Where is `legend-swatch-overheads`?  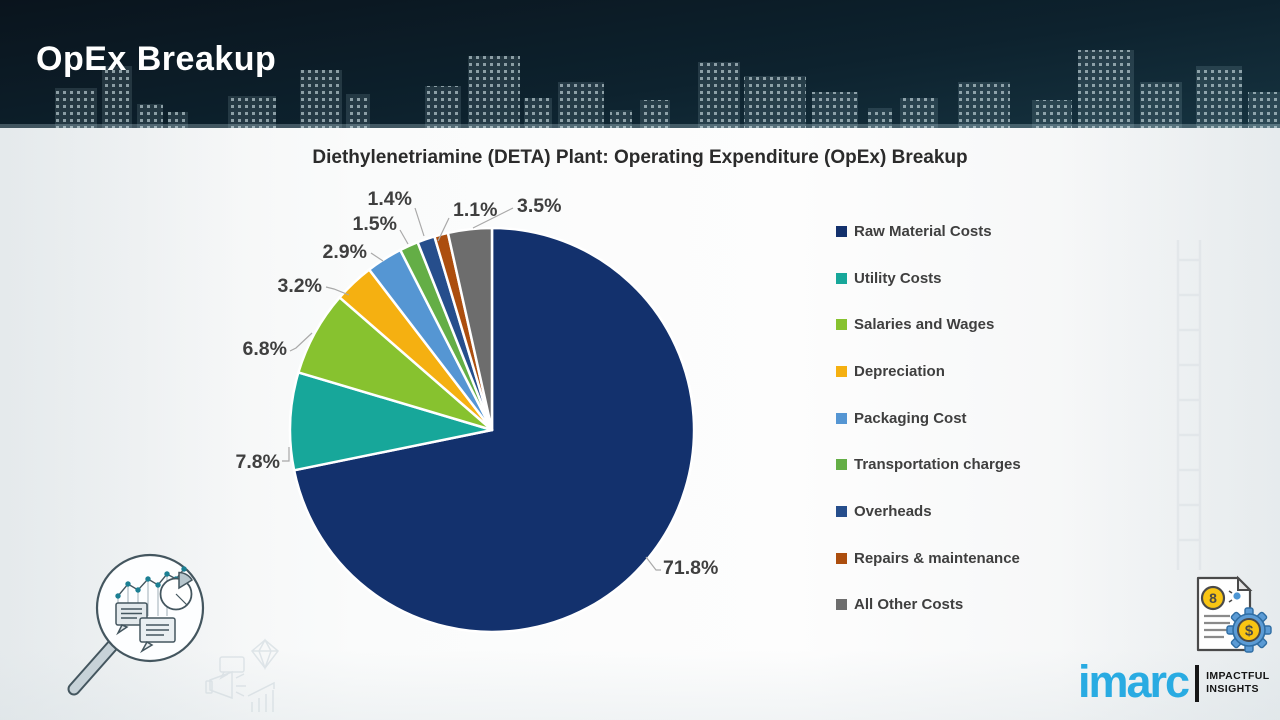 legend-swatch-overheads is located at coordinates (841, 511).